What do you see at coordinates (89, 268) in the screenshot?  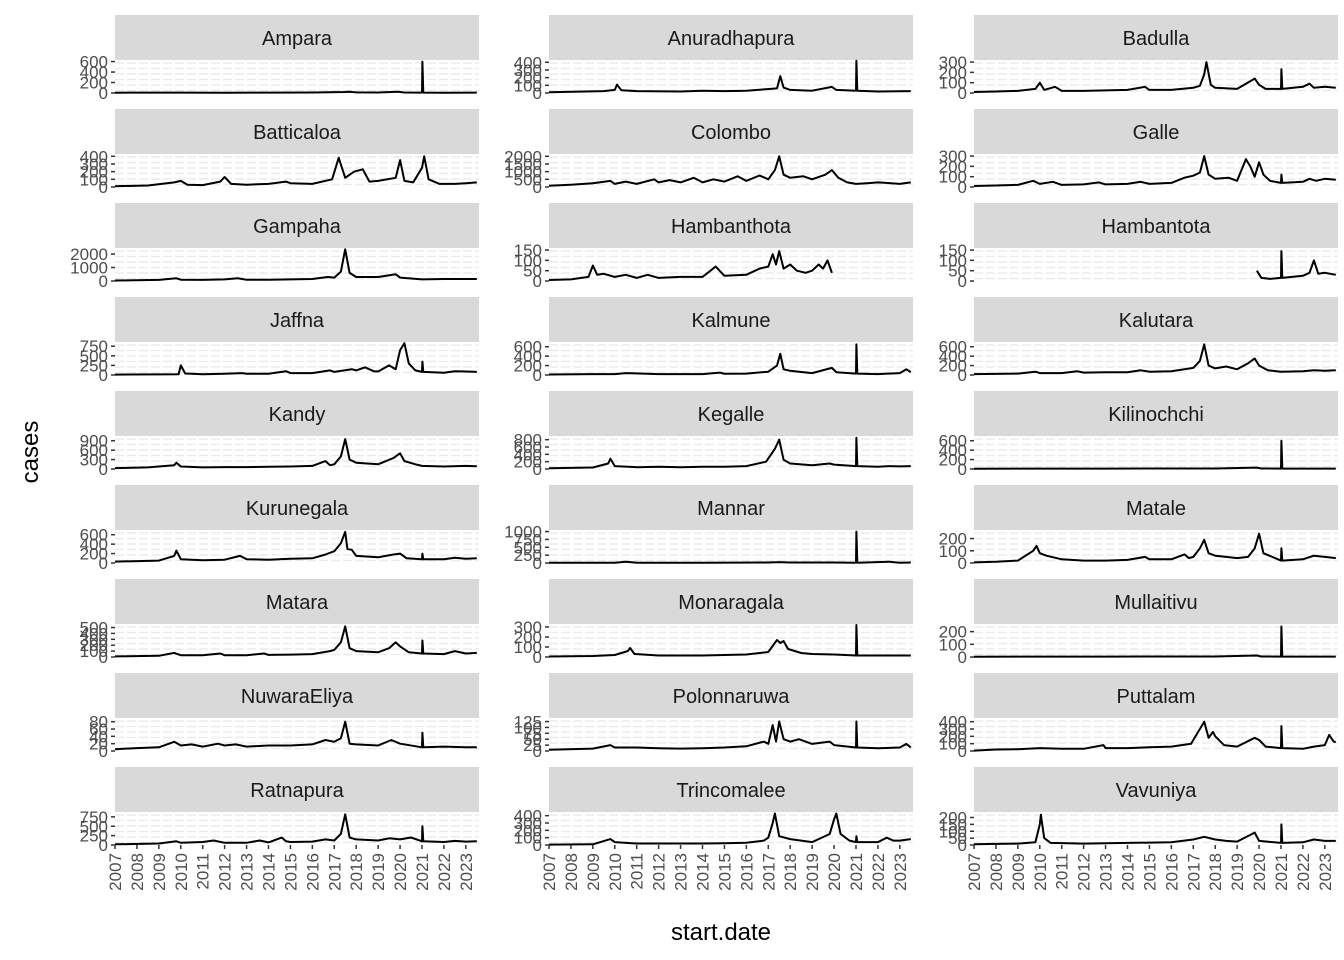 I see `y-tick-label: 1000` at bounding box center [89, 268].